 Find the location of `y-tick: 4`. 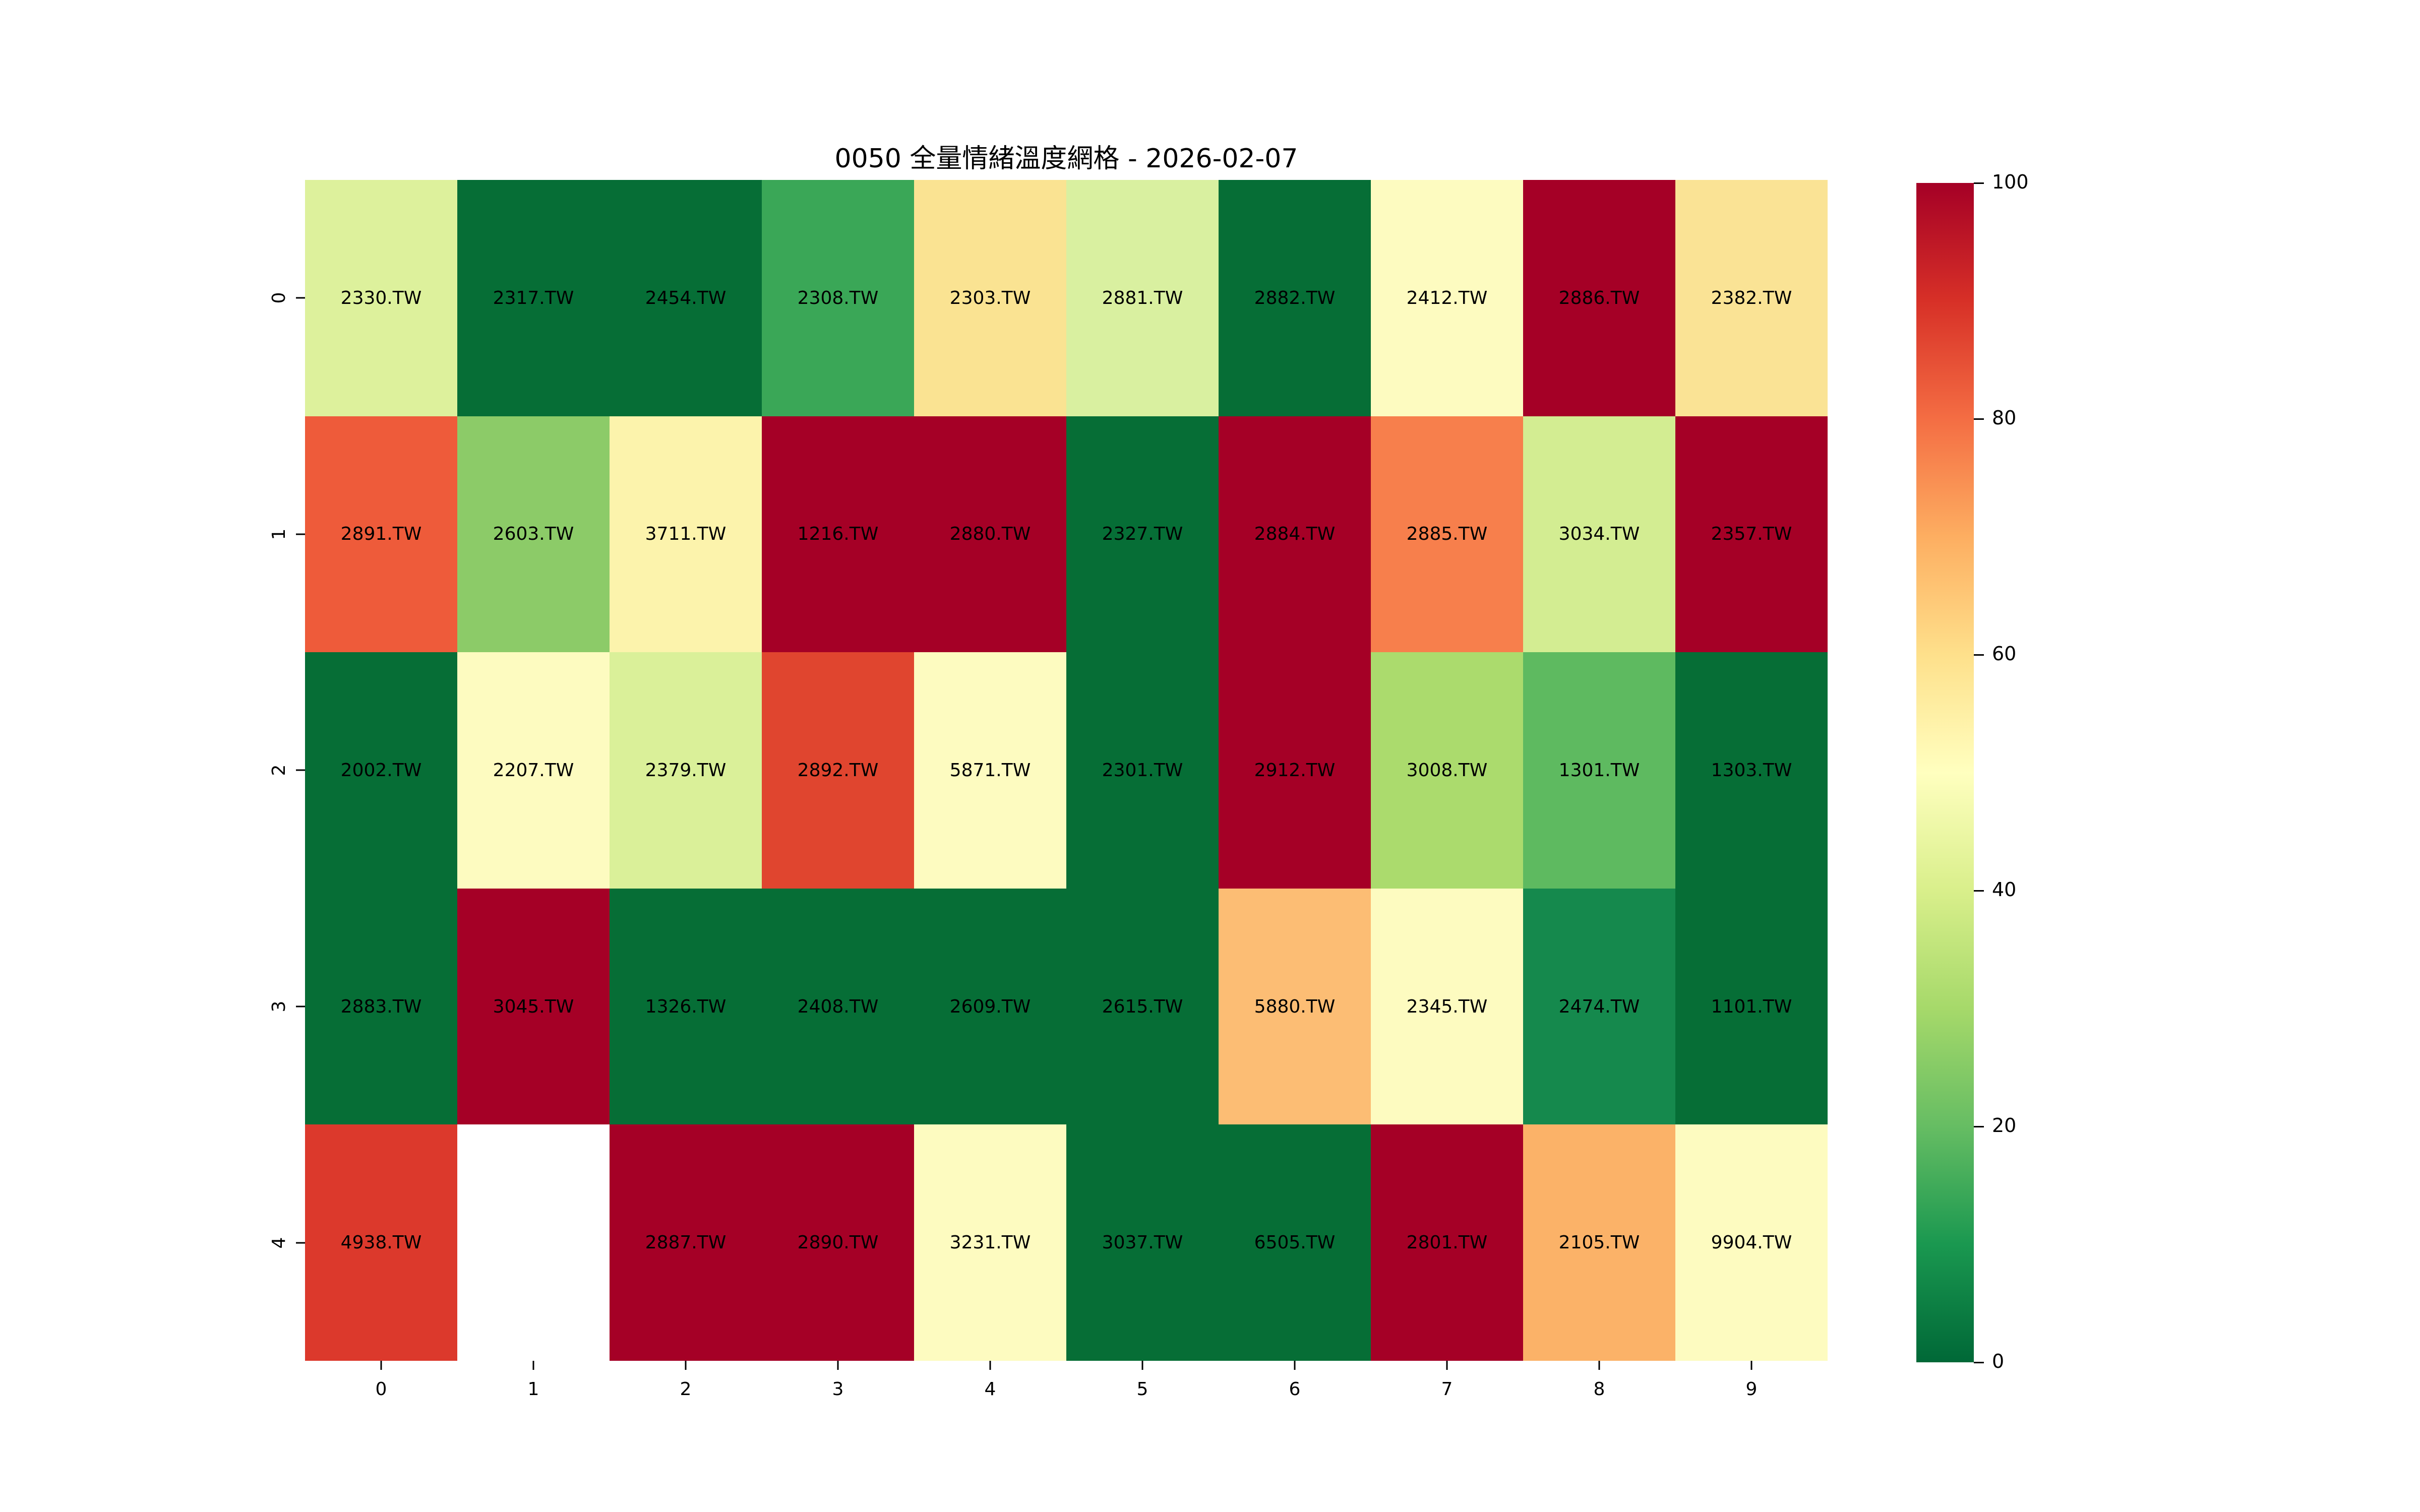

y-tick: 4 is located at coordinates (278, 1242).